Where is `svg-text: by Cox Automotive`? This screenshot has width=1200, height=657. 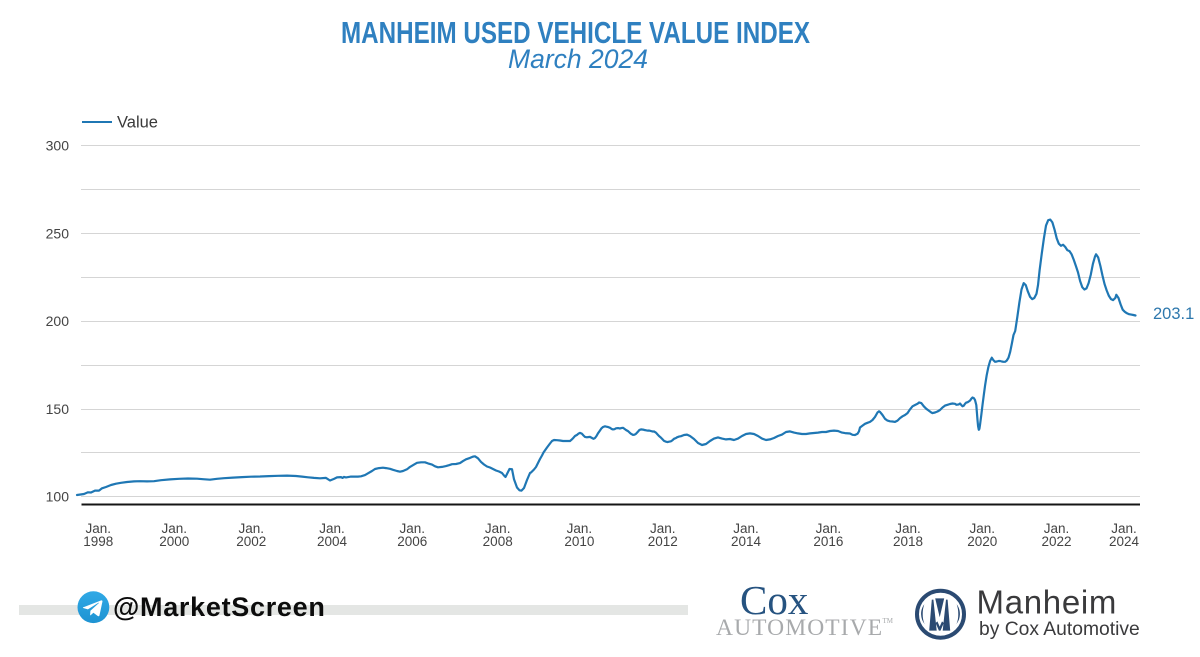
svg-text: by Cox Automotive is located at coordinates (1059, 629).